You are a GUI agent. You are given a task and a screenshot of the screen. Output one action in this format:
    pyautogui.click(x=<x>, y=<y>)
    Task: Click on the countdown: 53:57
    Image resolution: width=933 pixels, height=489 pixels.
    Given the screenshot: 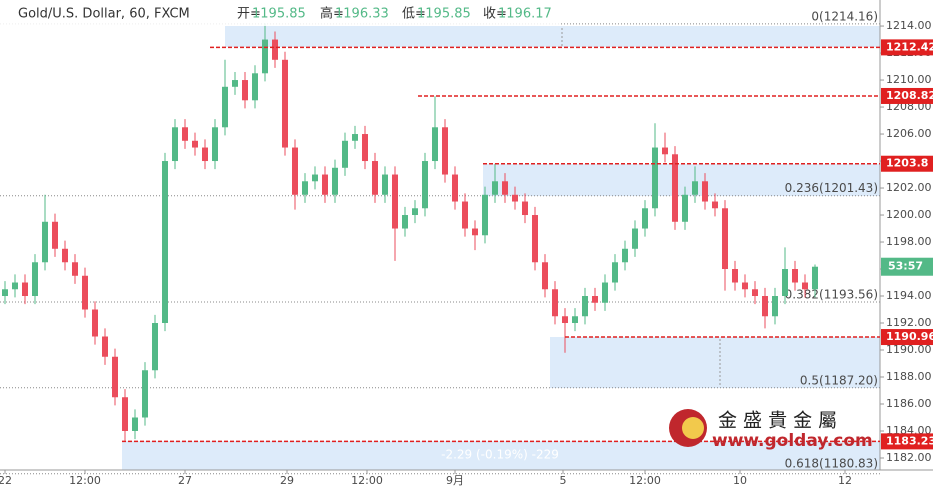 What is the action you would take?
    pyautogui.click(x=905, y=266)
    